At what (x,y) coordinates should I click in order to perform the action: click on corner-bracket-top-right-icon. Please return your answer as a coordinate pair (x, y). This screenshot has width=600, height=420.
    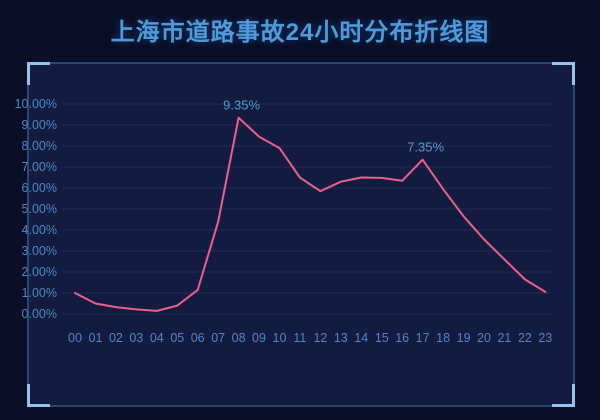
    Looking at the image, I should click on (563, 73).